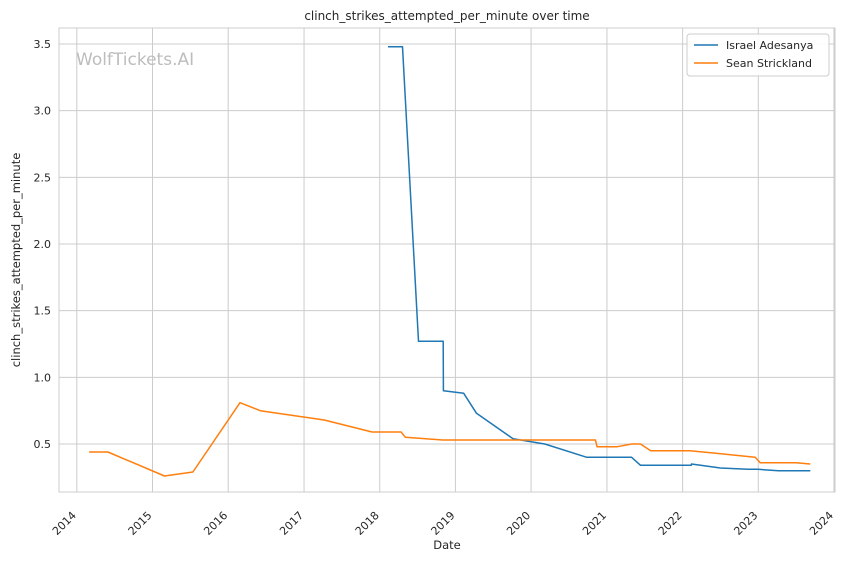 This screenshot has height=561, width=848. Describe the element at coordinates (140, 523) in the screenshot. I see `x-tick-label: 2015` at that location.